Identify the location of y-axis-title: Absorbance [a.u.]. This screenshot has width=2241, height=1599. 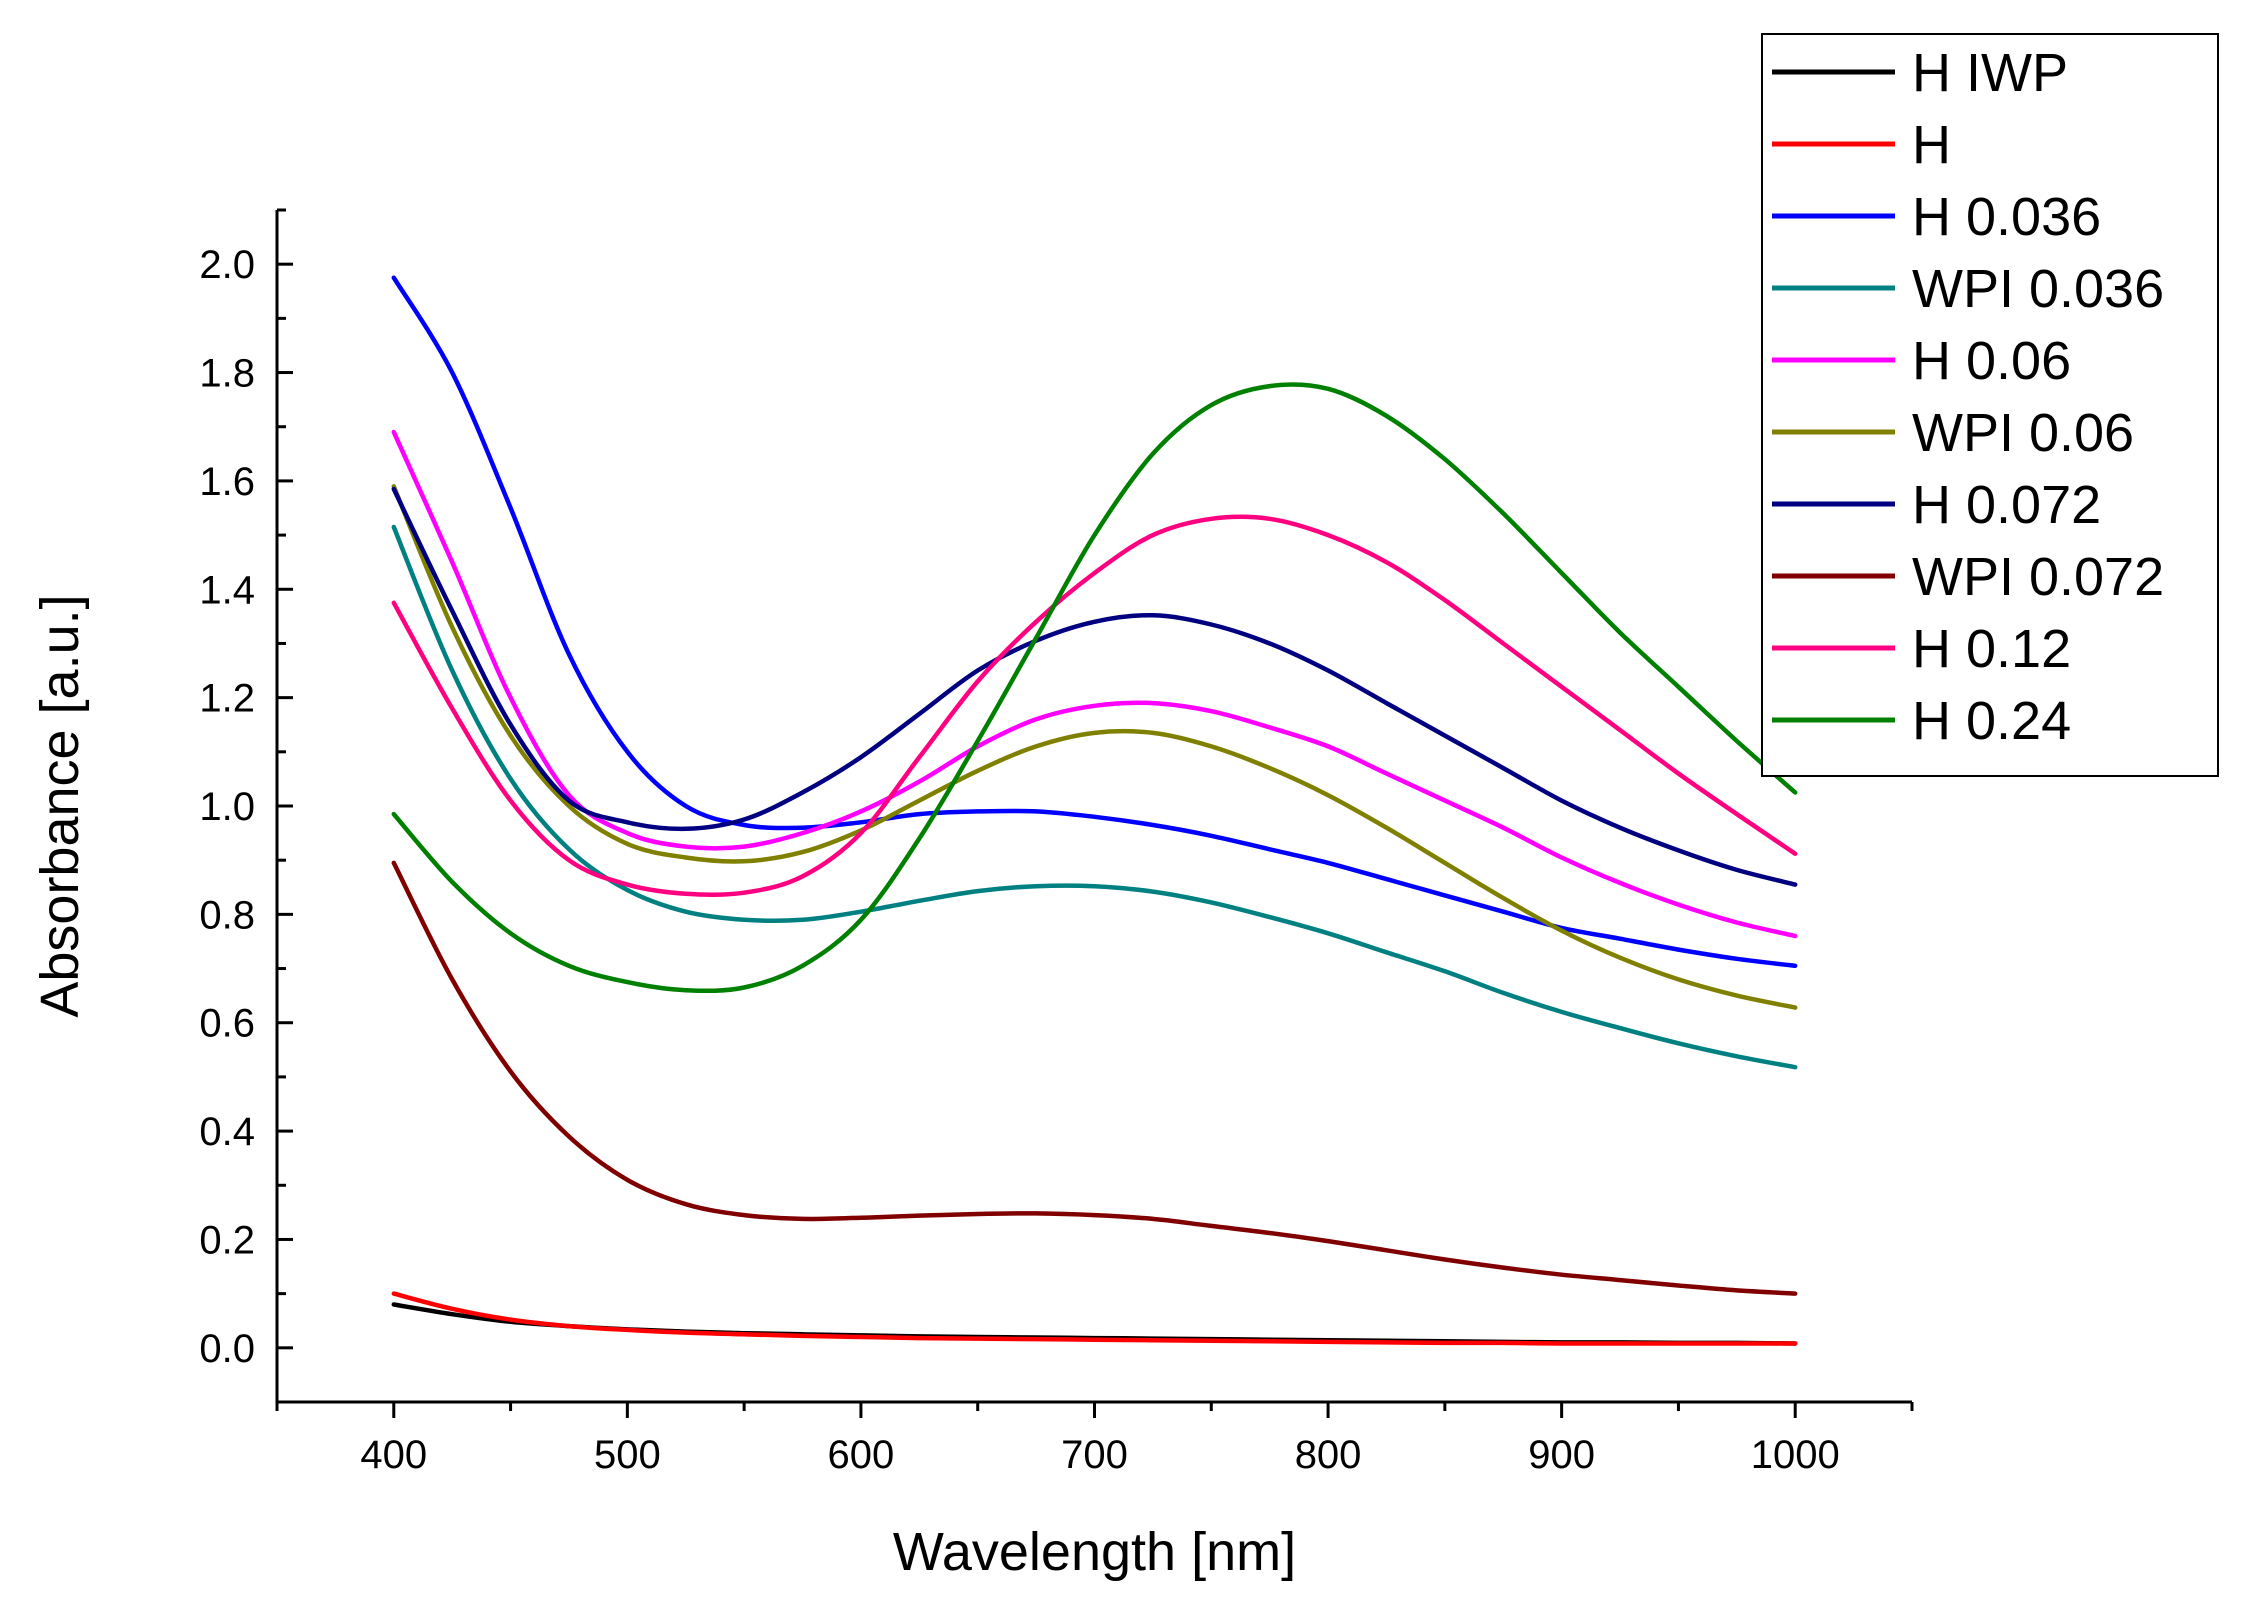
(60, 805).